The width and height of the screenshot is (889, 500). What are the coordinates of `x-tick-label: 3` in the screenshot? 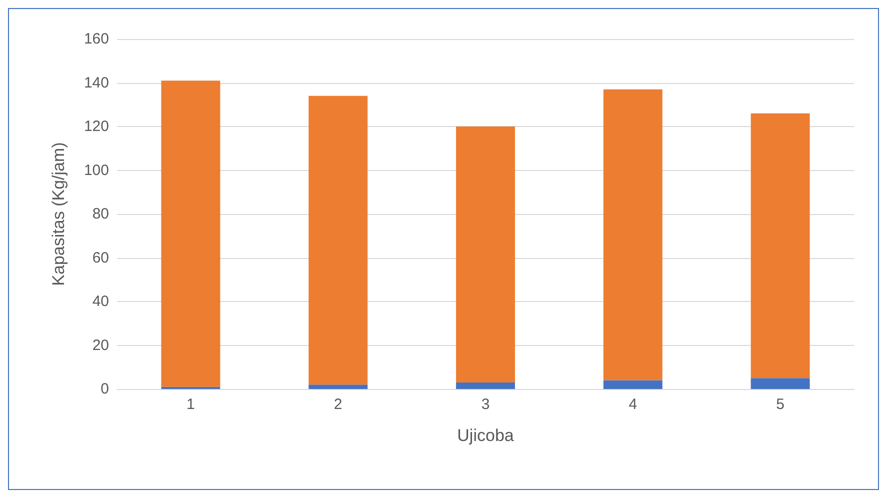 It's located at (485, 404).